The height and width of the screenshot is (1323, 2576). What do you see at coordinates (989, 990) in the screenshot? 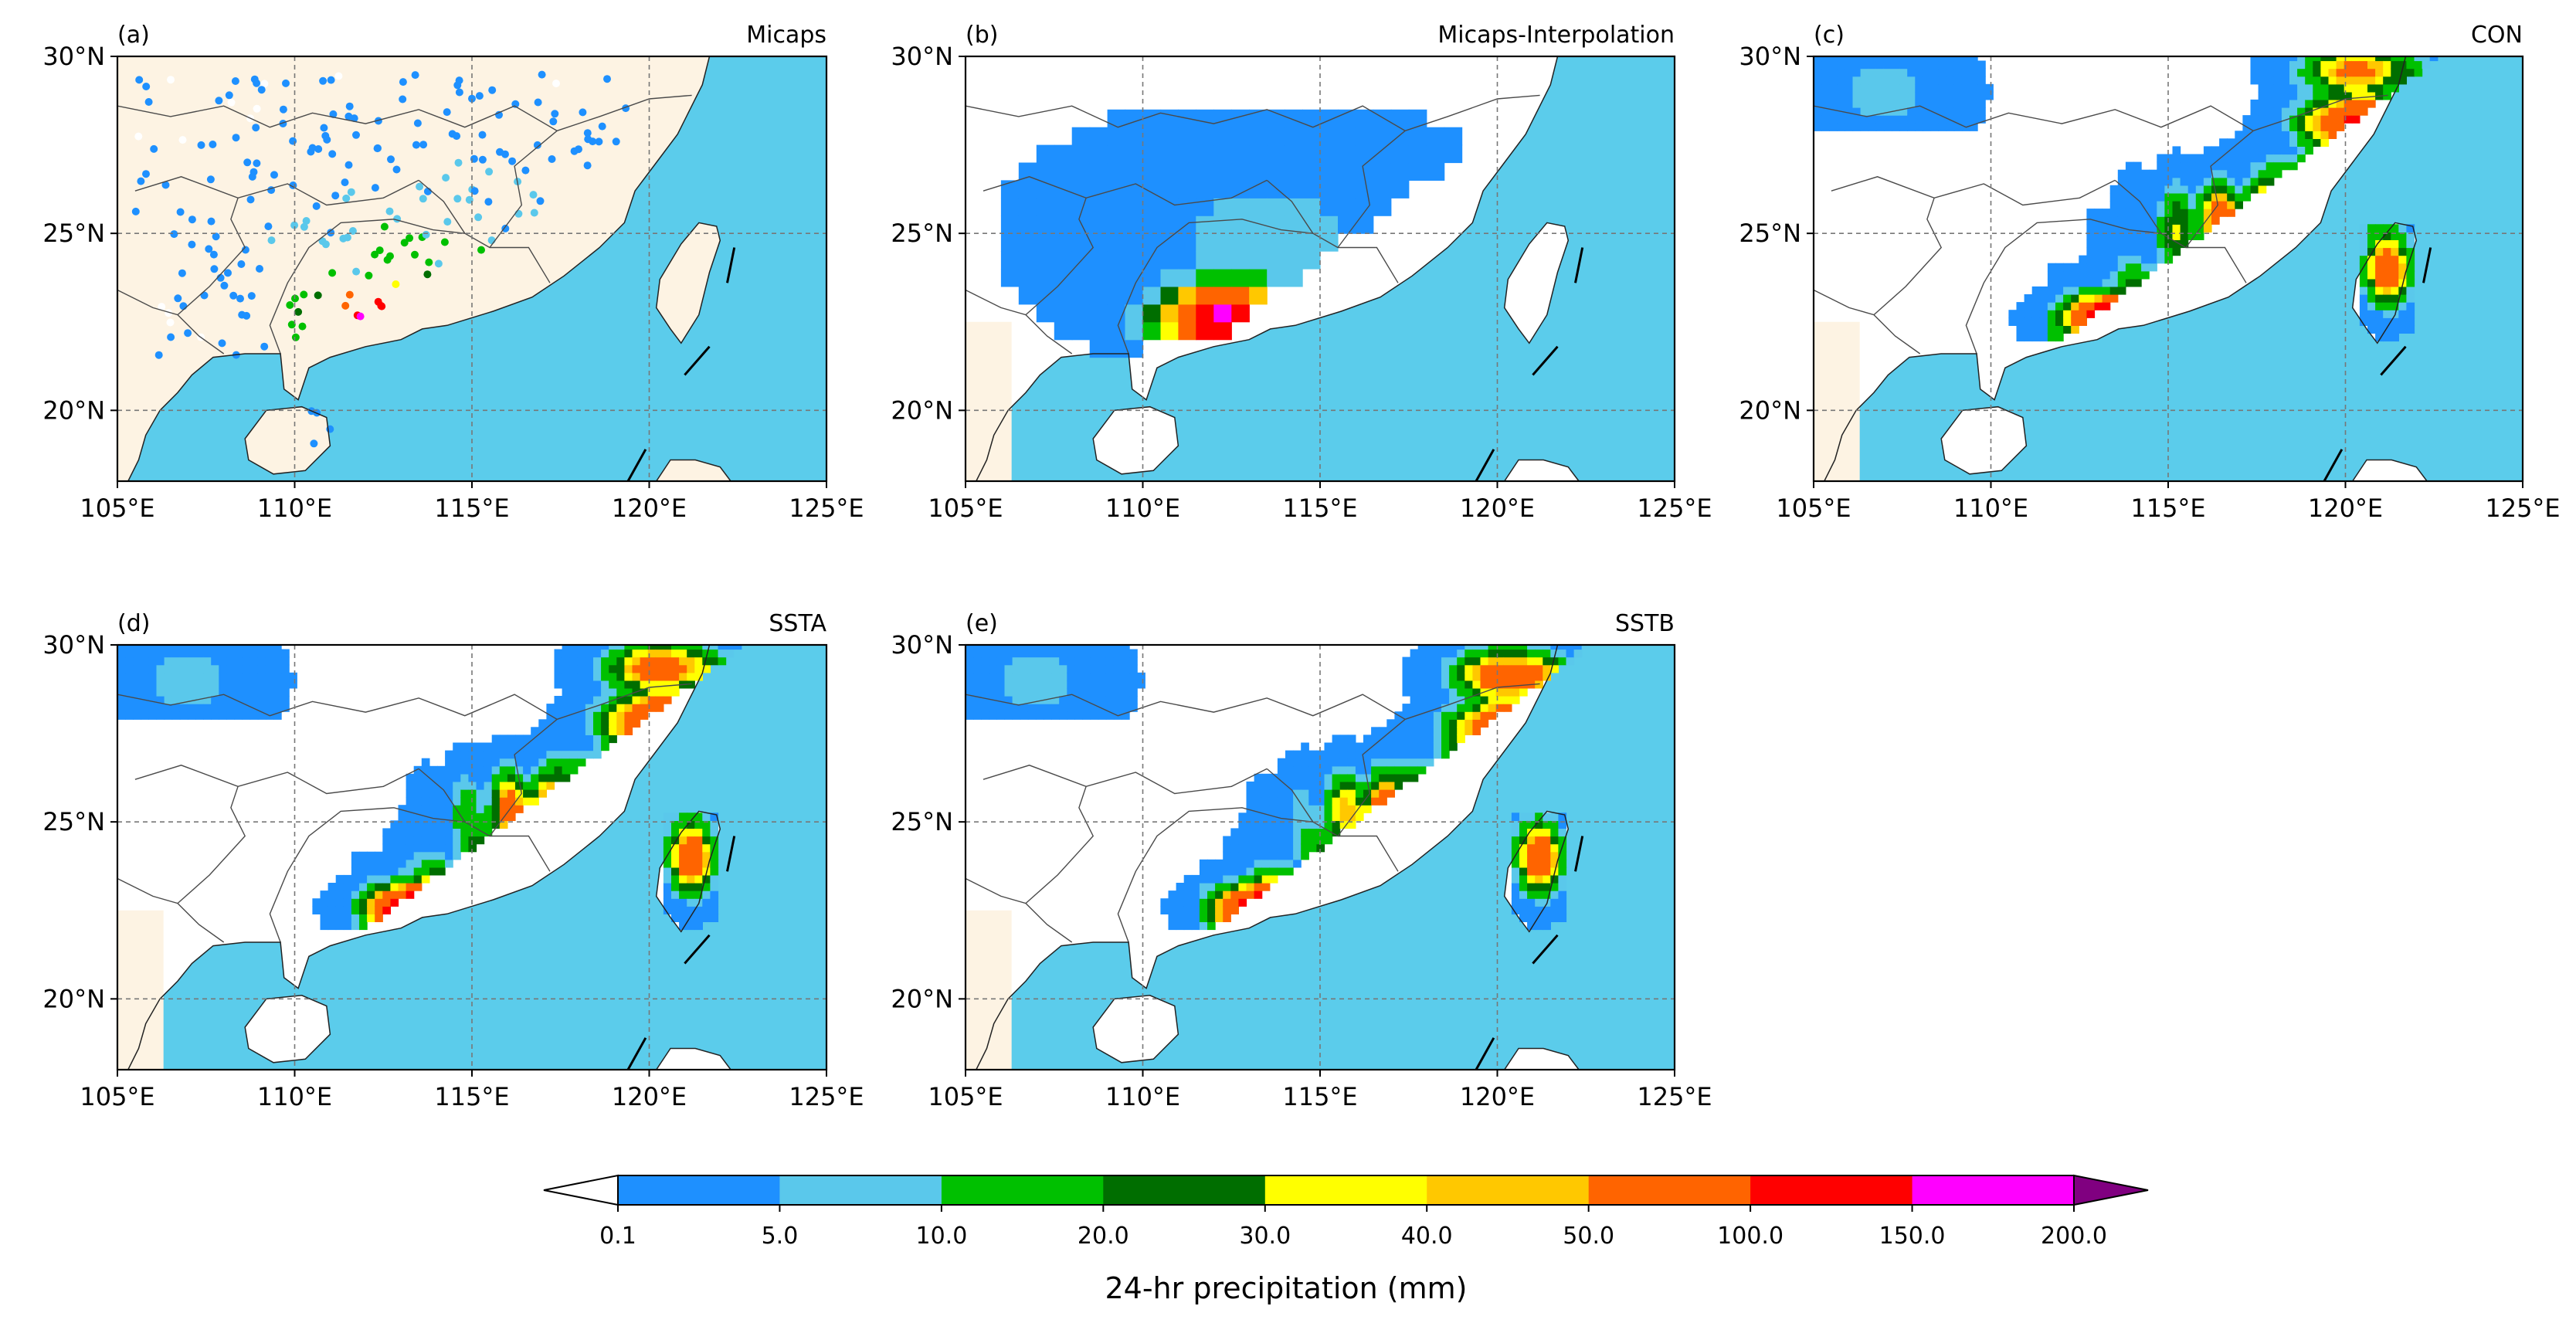
I see `vietnam-land` at bounding box center [989, 990].